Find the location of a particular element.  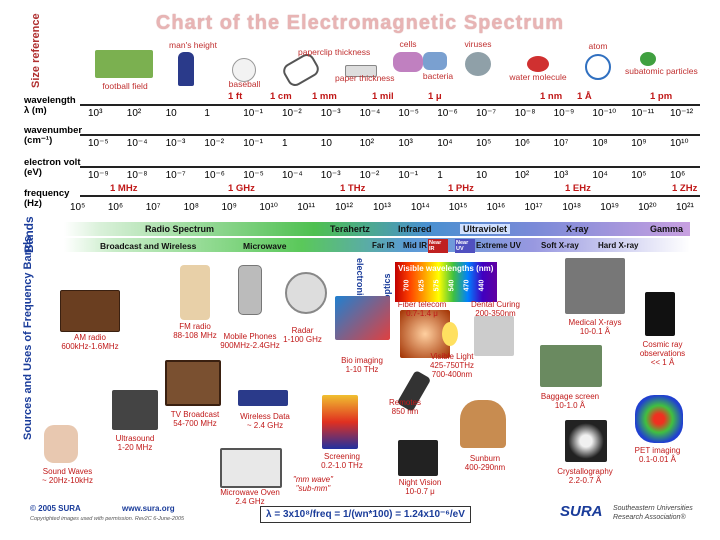

electronvolt-tick-label: 10 is located at coordinates (482, 175).